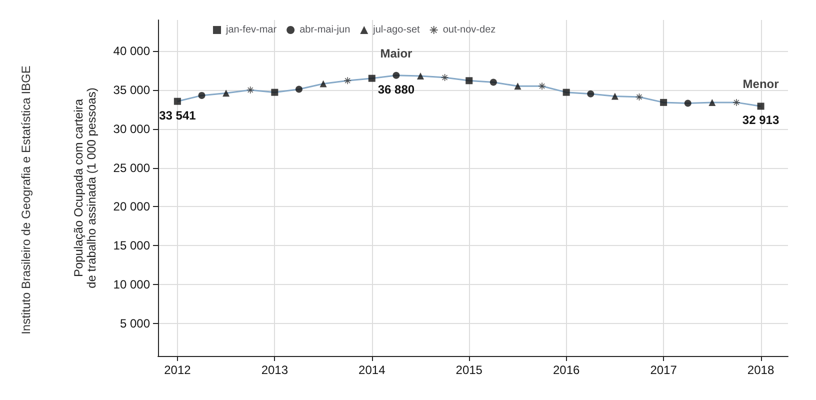  What do you see at coordinates (135, 323) in the screenshot?
I see `y-tick-label: 5 000` at bounding box center [135, 323].